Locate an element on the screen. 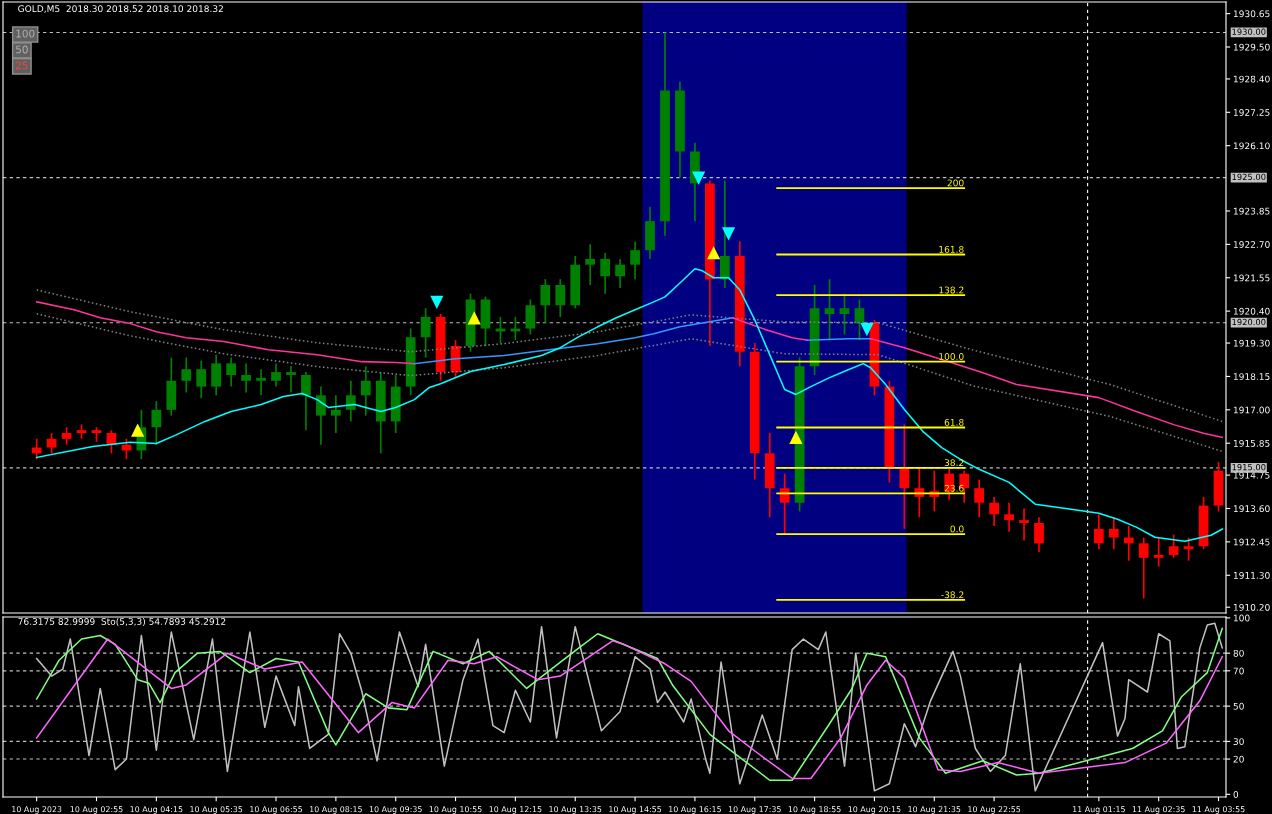 Image resolution: width=1272 pixels, height=814 pixels. y-tick-label: 1910.20 is located at coordinates (1251, 607).